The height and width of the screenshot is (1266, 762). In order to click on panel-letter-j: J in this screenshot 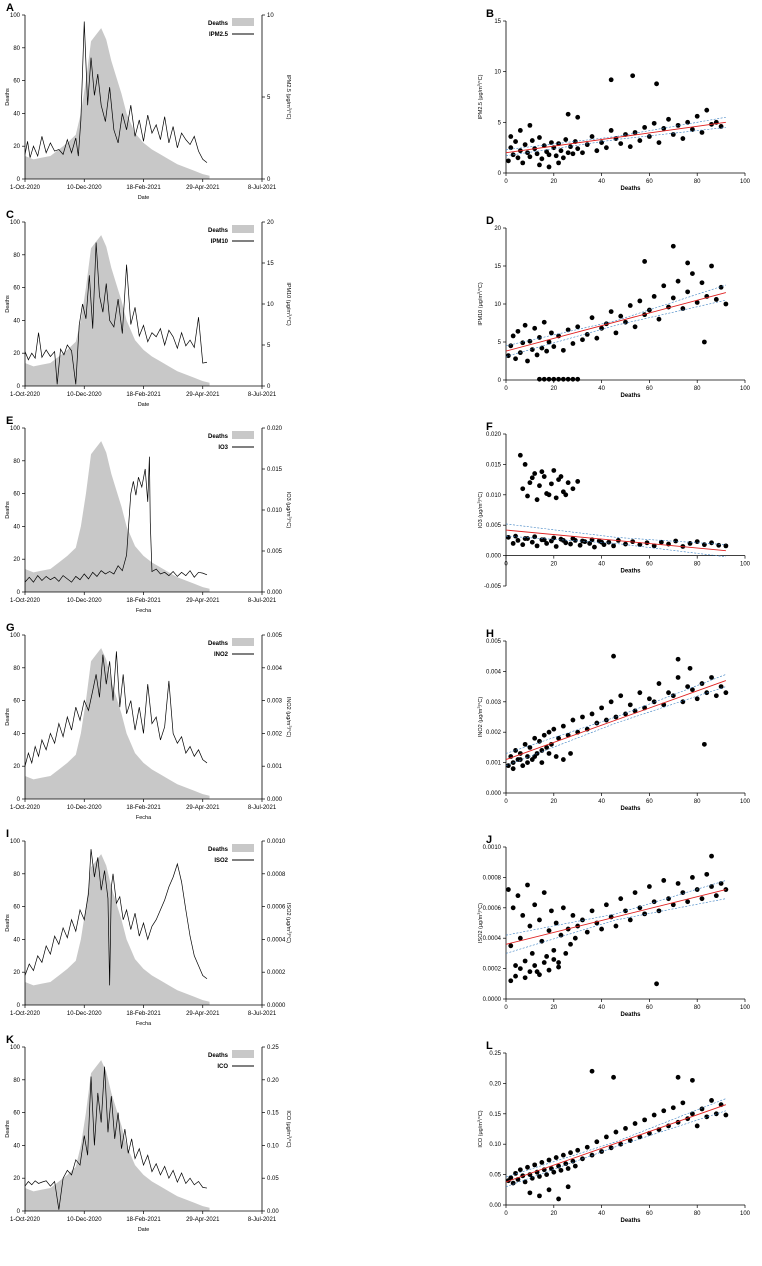, I will do `click(489, 840)`.